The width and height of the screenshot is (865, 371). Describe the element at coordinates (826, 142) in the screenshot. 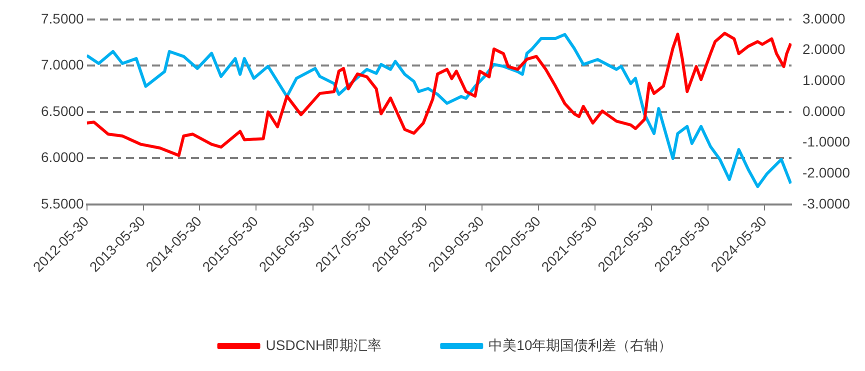

I see `y2-tick-label: -1.0000` at that location.